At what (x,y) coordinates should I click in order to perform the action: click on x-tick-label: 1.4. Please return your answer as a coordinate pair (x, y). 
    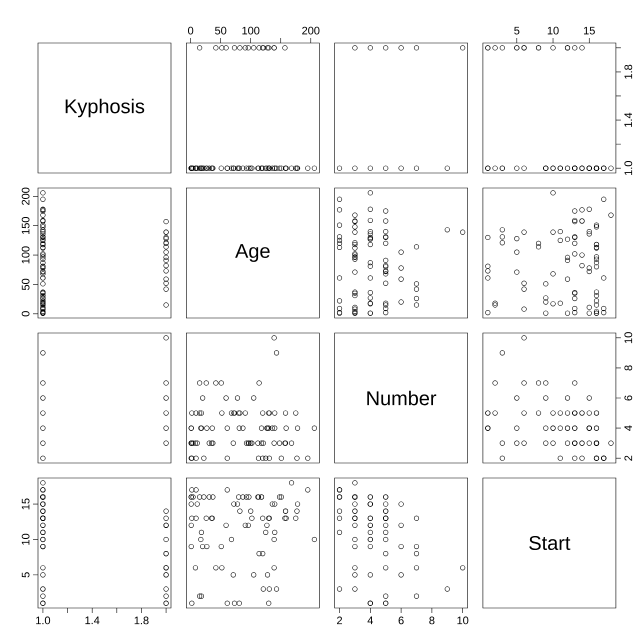
    Looking at the image, I should click on (92, 620).